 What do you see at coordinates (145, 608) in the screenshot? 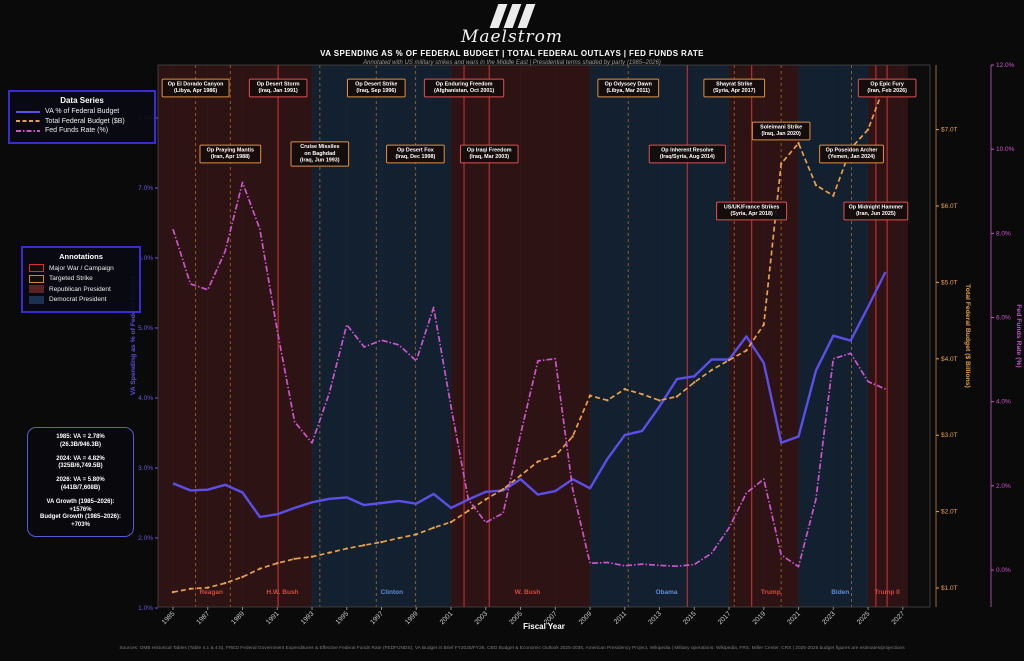
I see `va-tick-label: 1.0%` at bounding box center [145, 608].